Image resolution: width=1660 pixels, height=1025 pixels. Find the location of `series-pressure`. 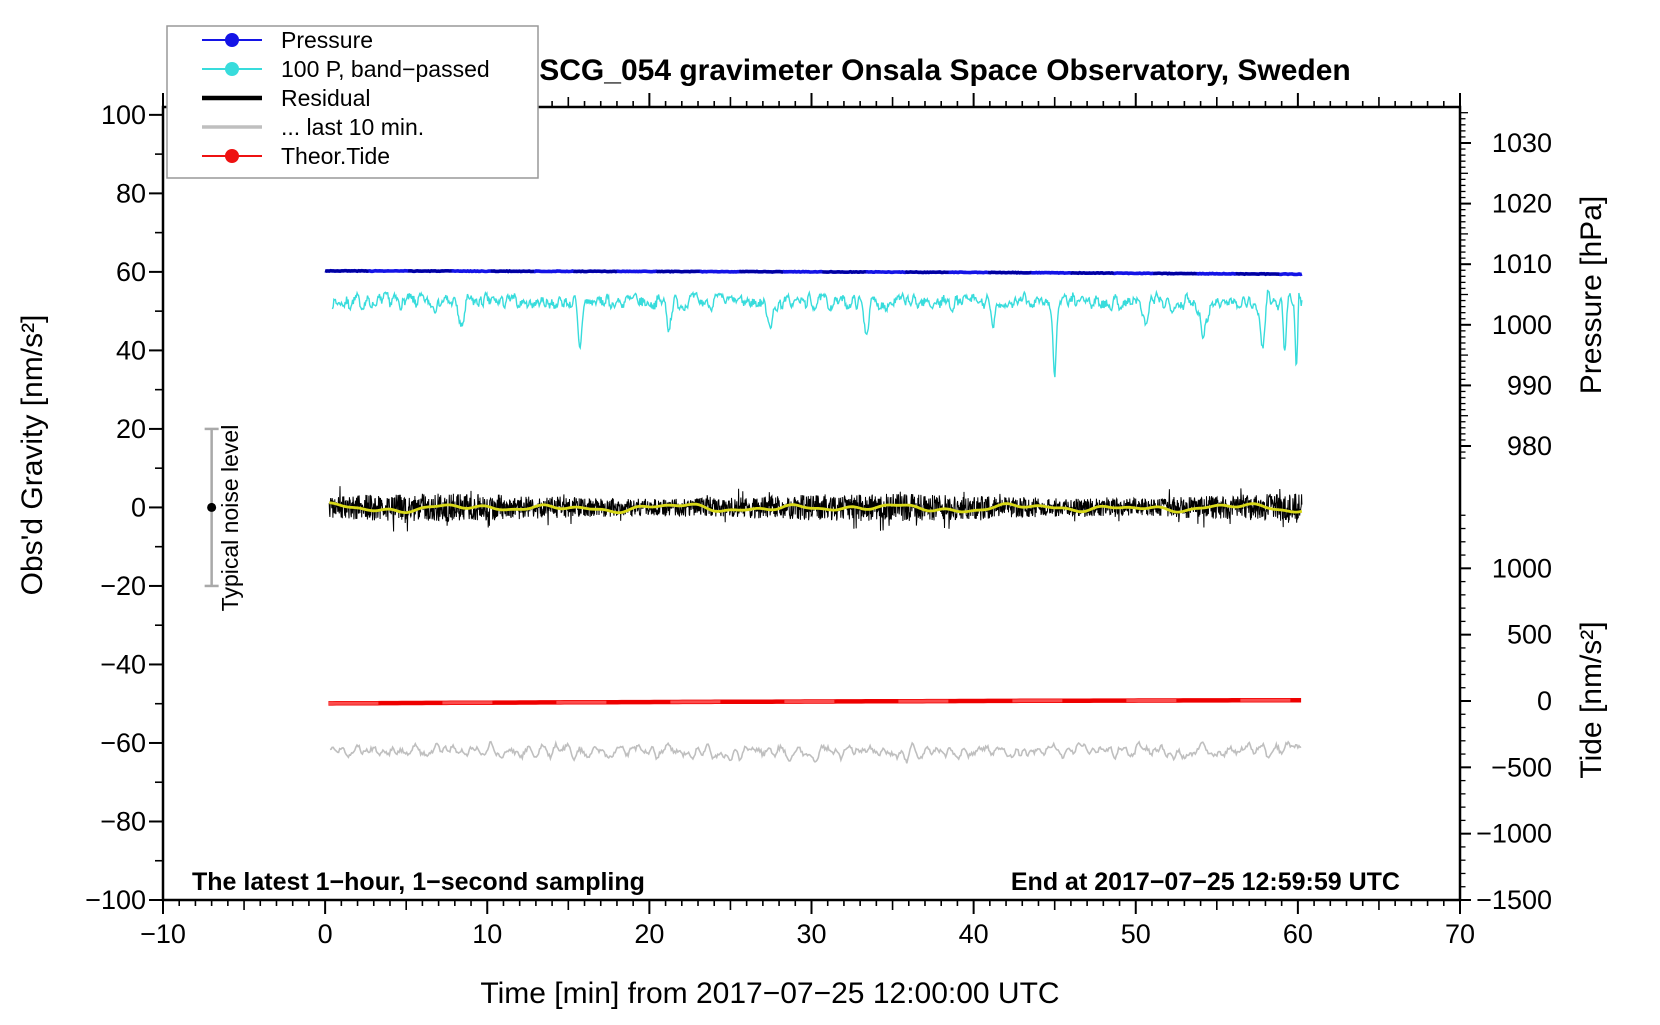

series-pressure is located at coordinates (813, 272).